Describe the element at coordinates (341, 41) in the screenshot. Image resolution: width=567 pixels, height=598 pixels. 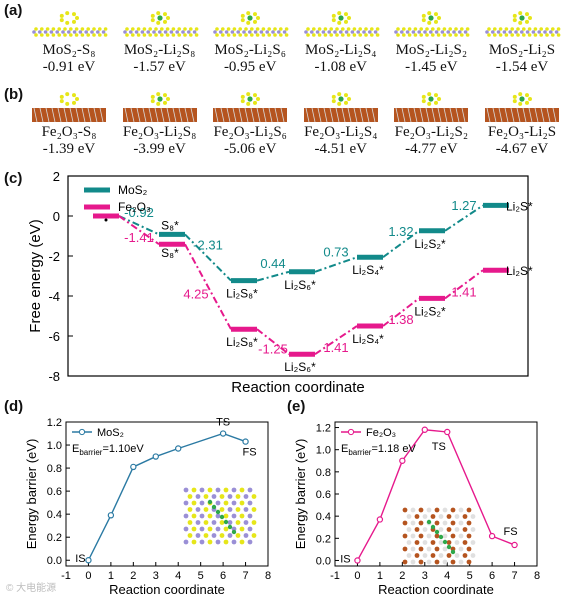
I see `mos2-structure-3: MoS₂-Li₂S₄ -1.08 eV` at that location.